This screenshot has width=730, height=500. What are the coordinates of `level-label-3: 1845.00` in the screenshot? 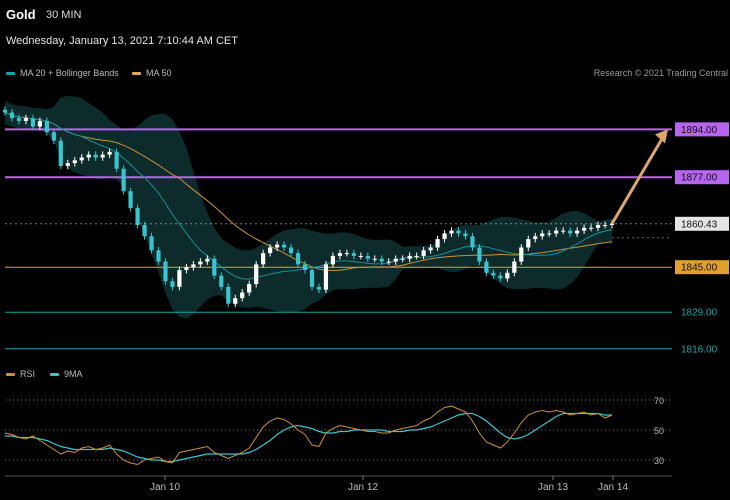 It's located at (699, 268).